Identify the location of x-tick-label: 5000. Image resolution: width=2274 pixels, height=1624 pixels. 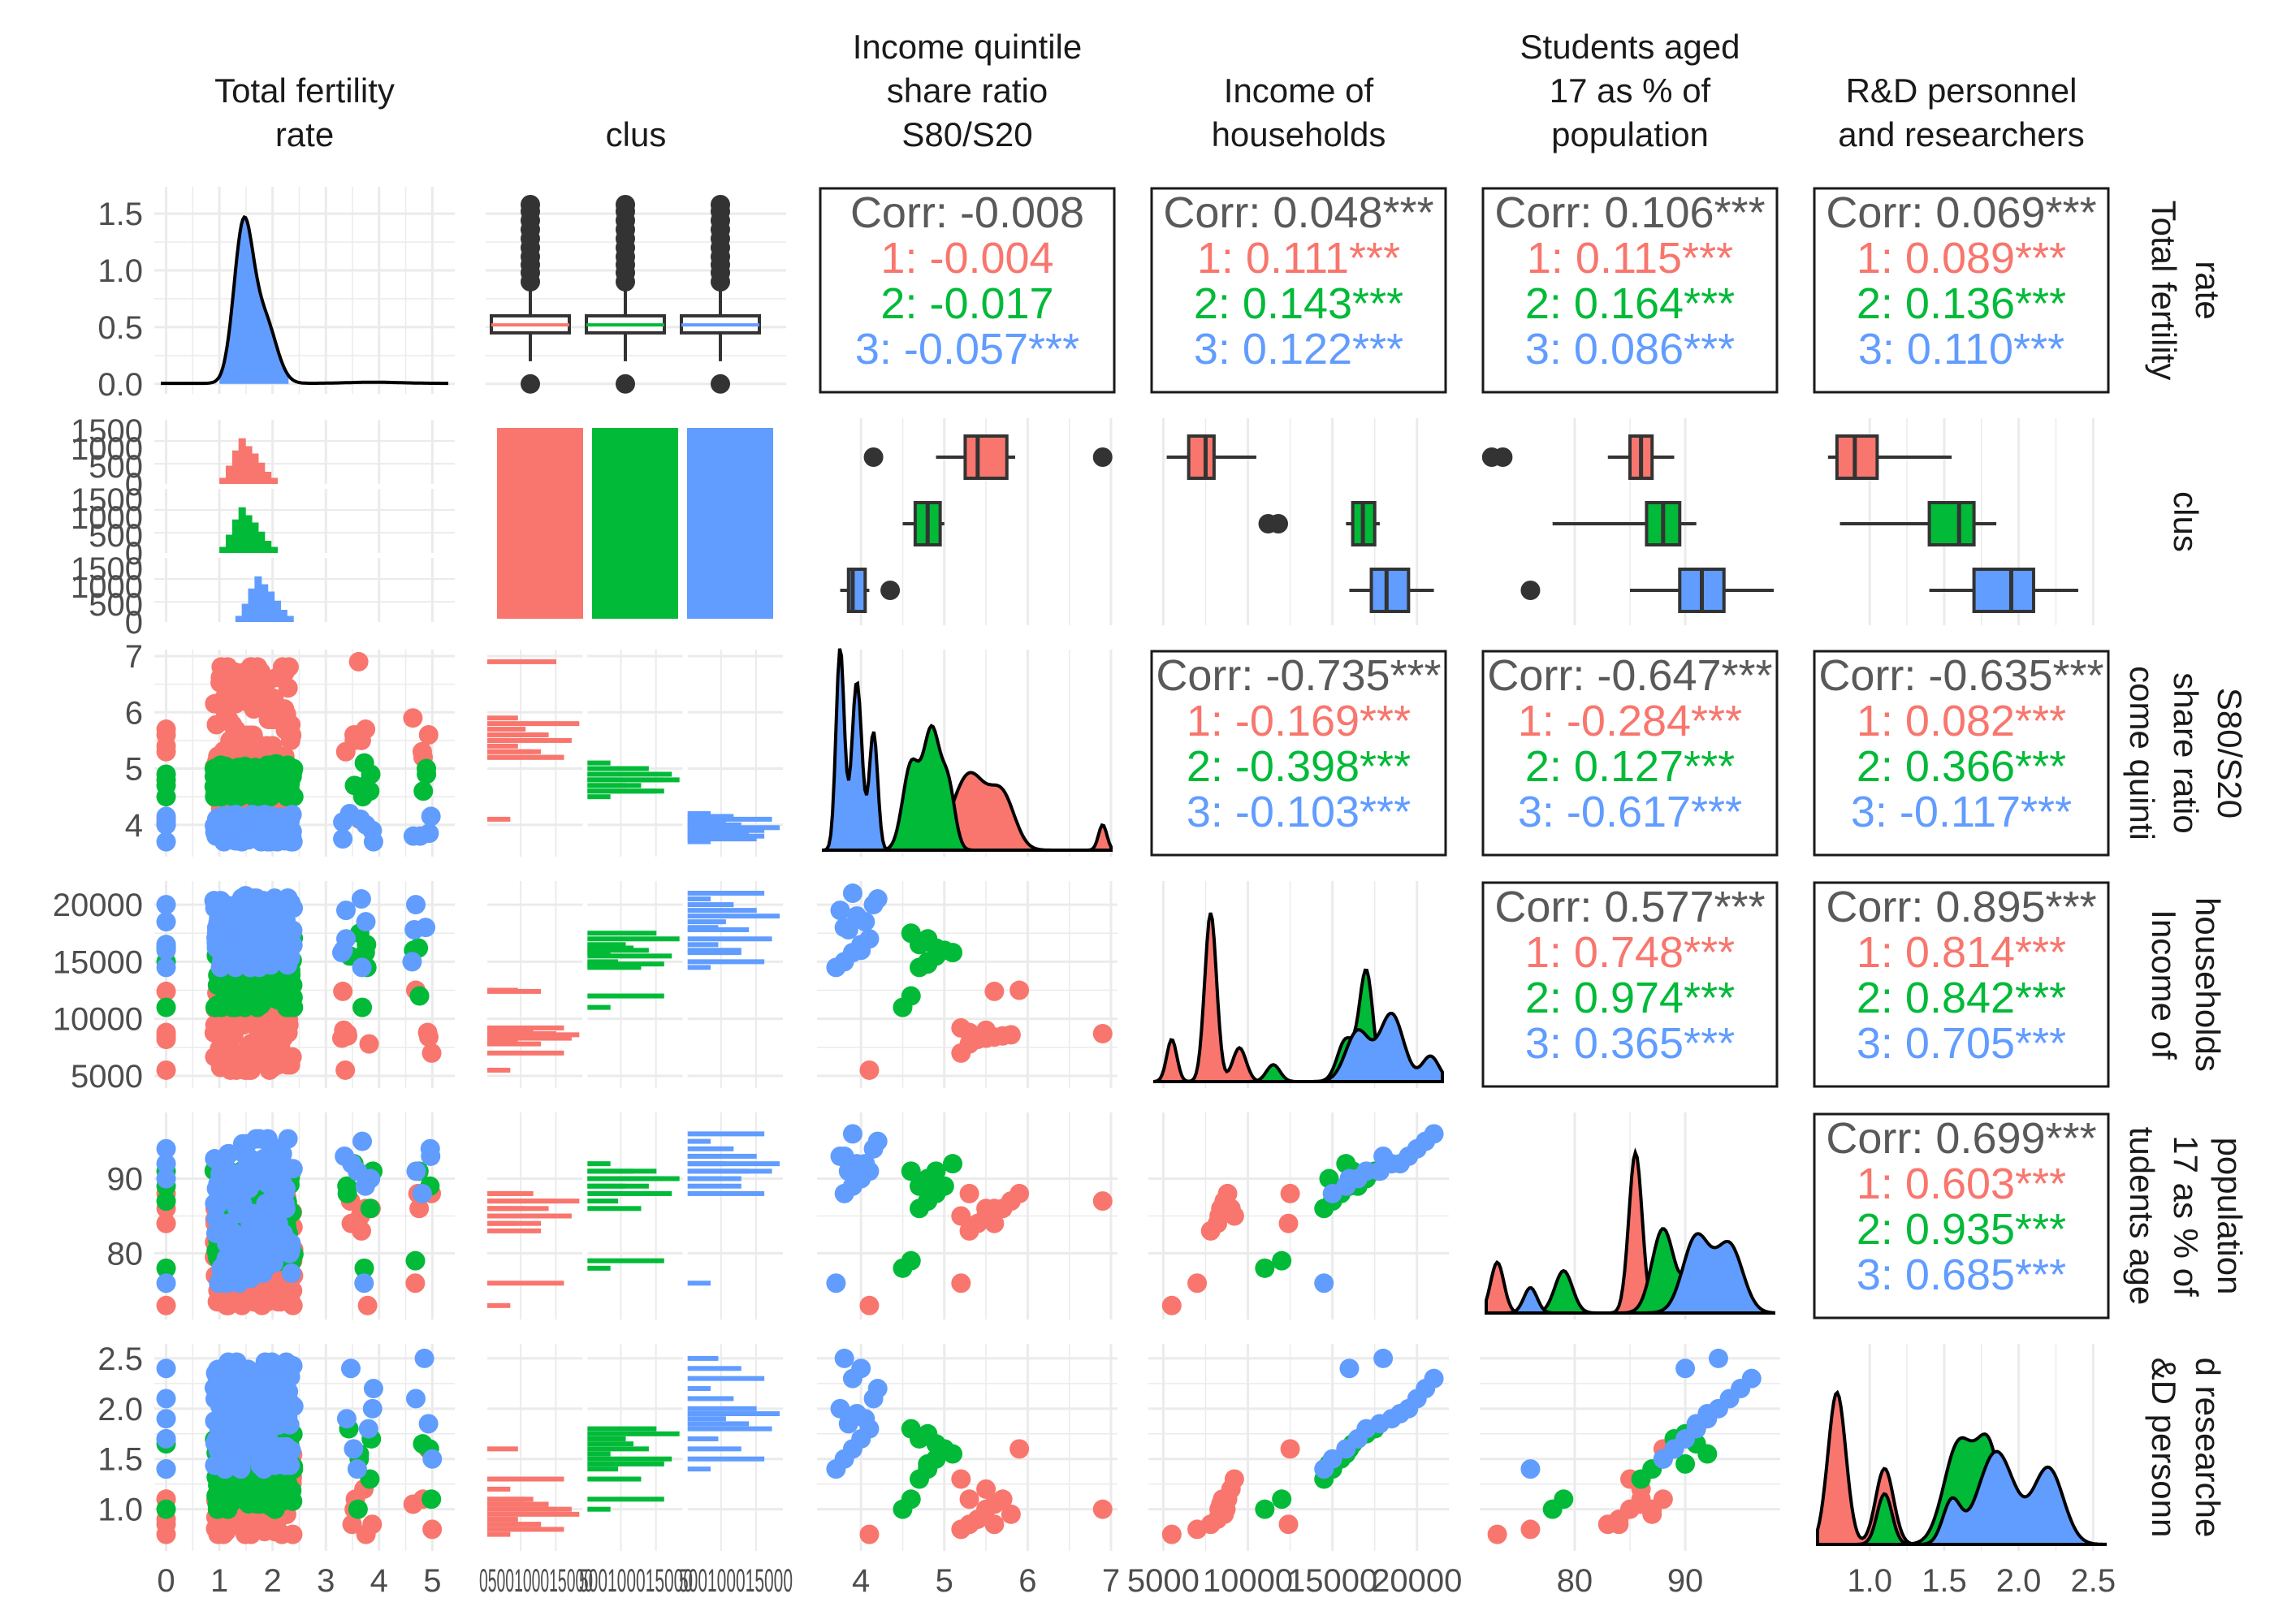
(1163, 1581).